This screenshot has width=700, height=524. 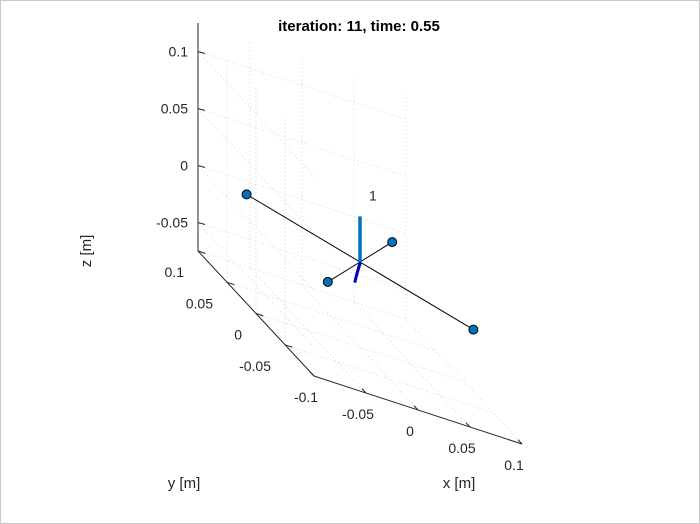 What do you see at coordinates (358, 414) in the screenshot?
I see `x-tick-label: -0.05` at bounding box center [358, 414].